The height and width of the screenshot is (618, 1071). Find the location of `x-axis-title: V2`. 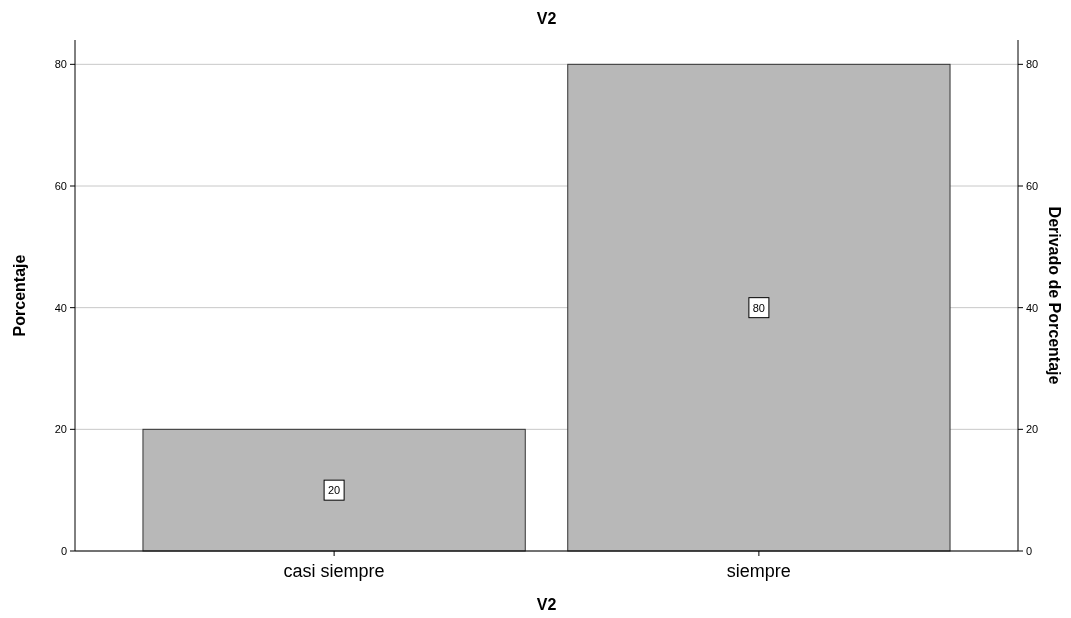

x-axis-title: V2 is located at coordinates (546, 604).